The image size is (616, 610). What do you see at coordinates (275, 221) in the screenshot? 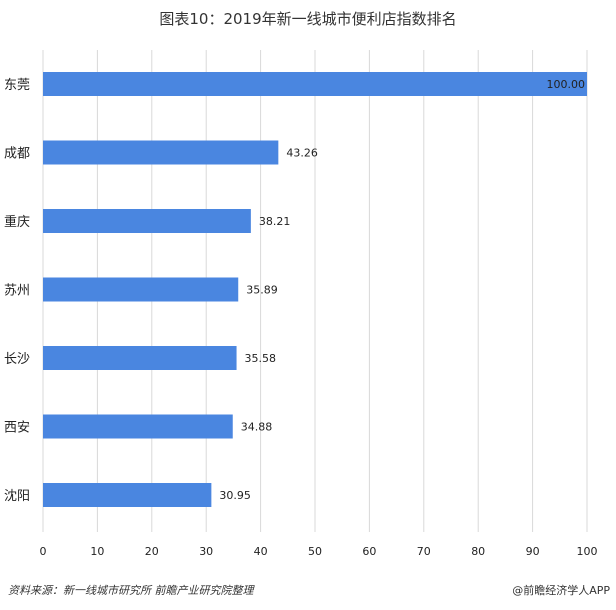
I see `value-label-3: 38.21` at bounding box center [275, 221].